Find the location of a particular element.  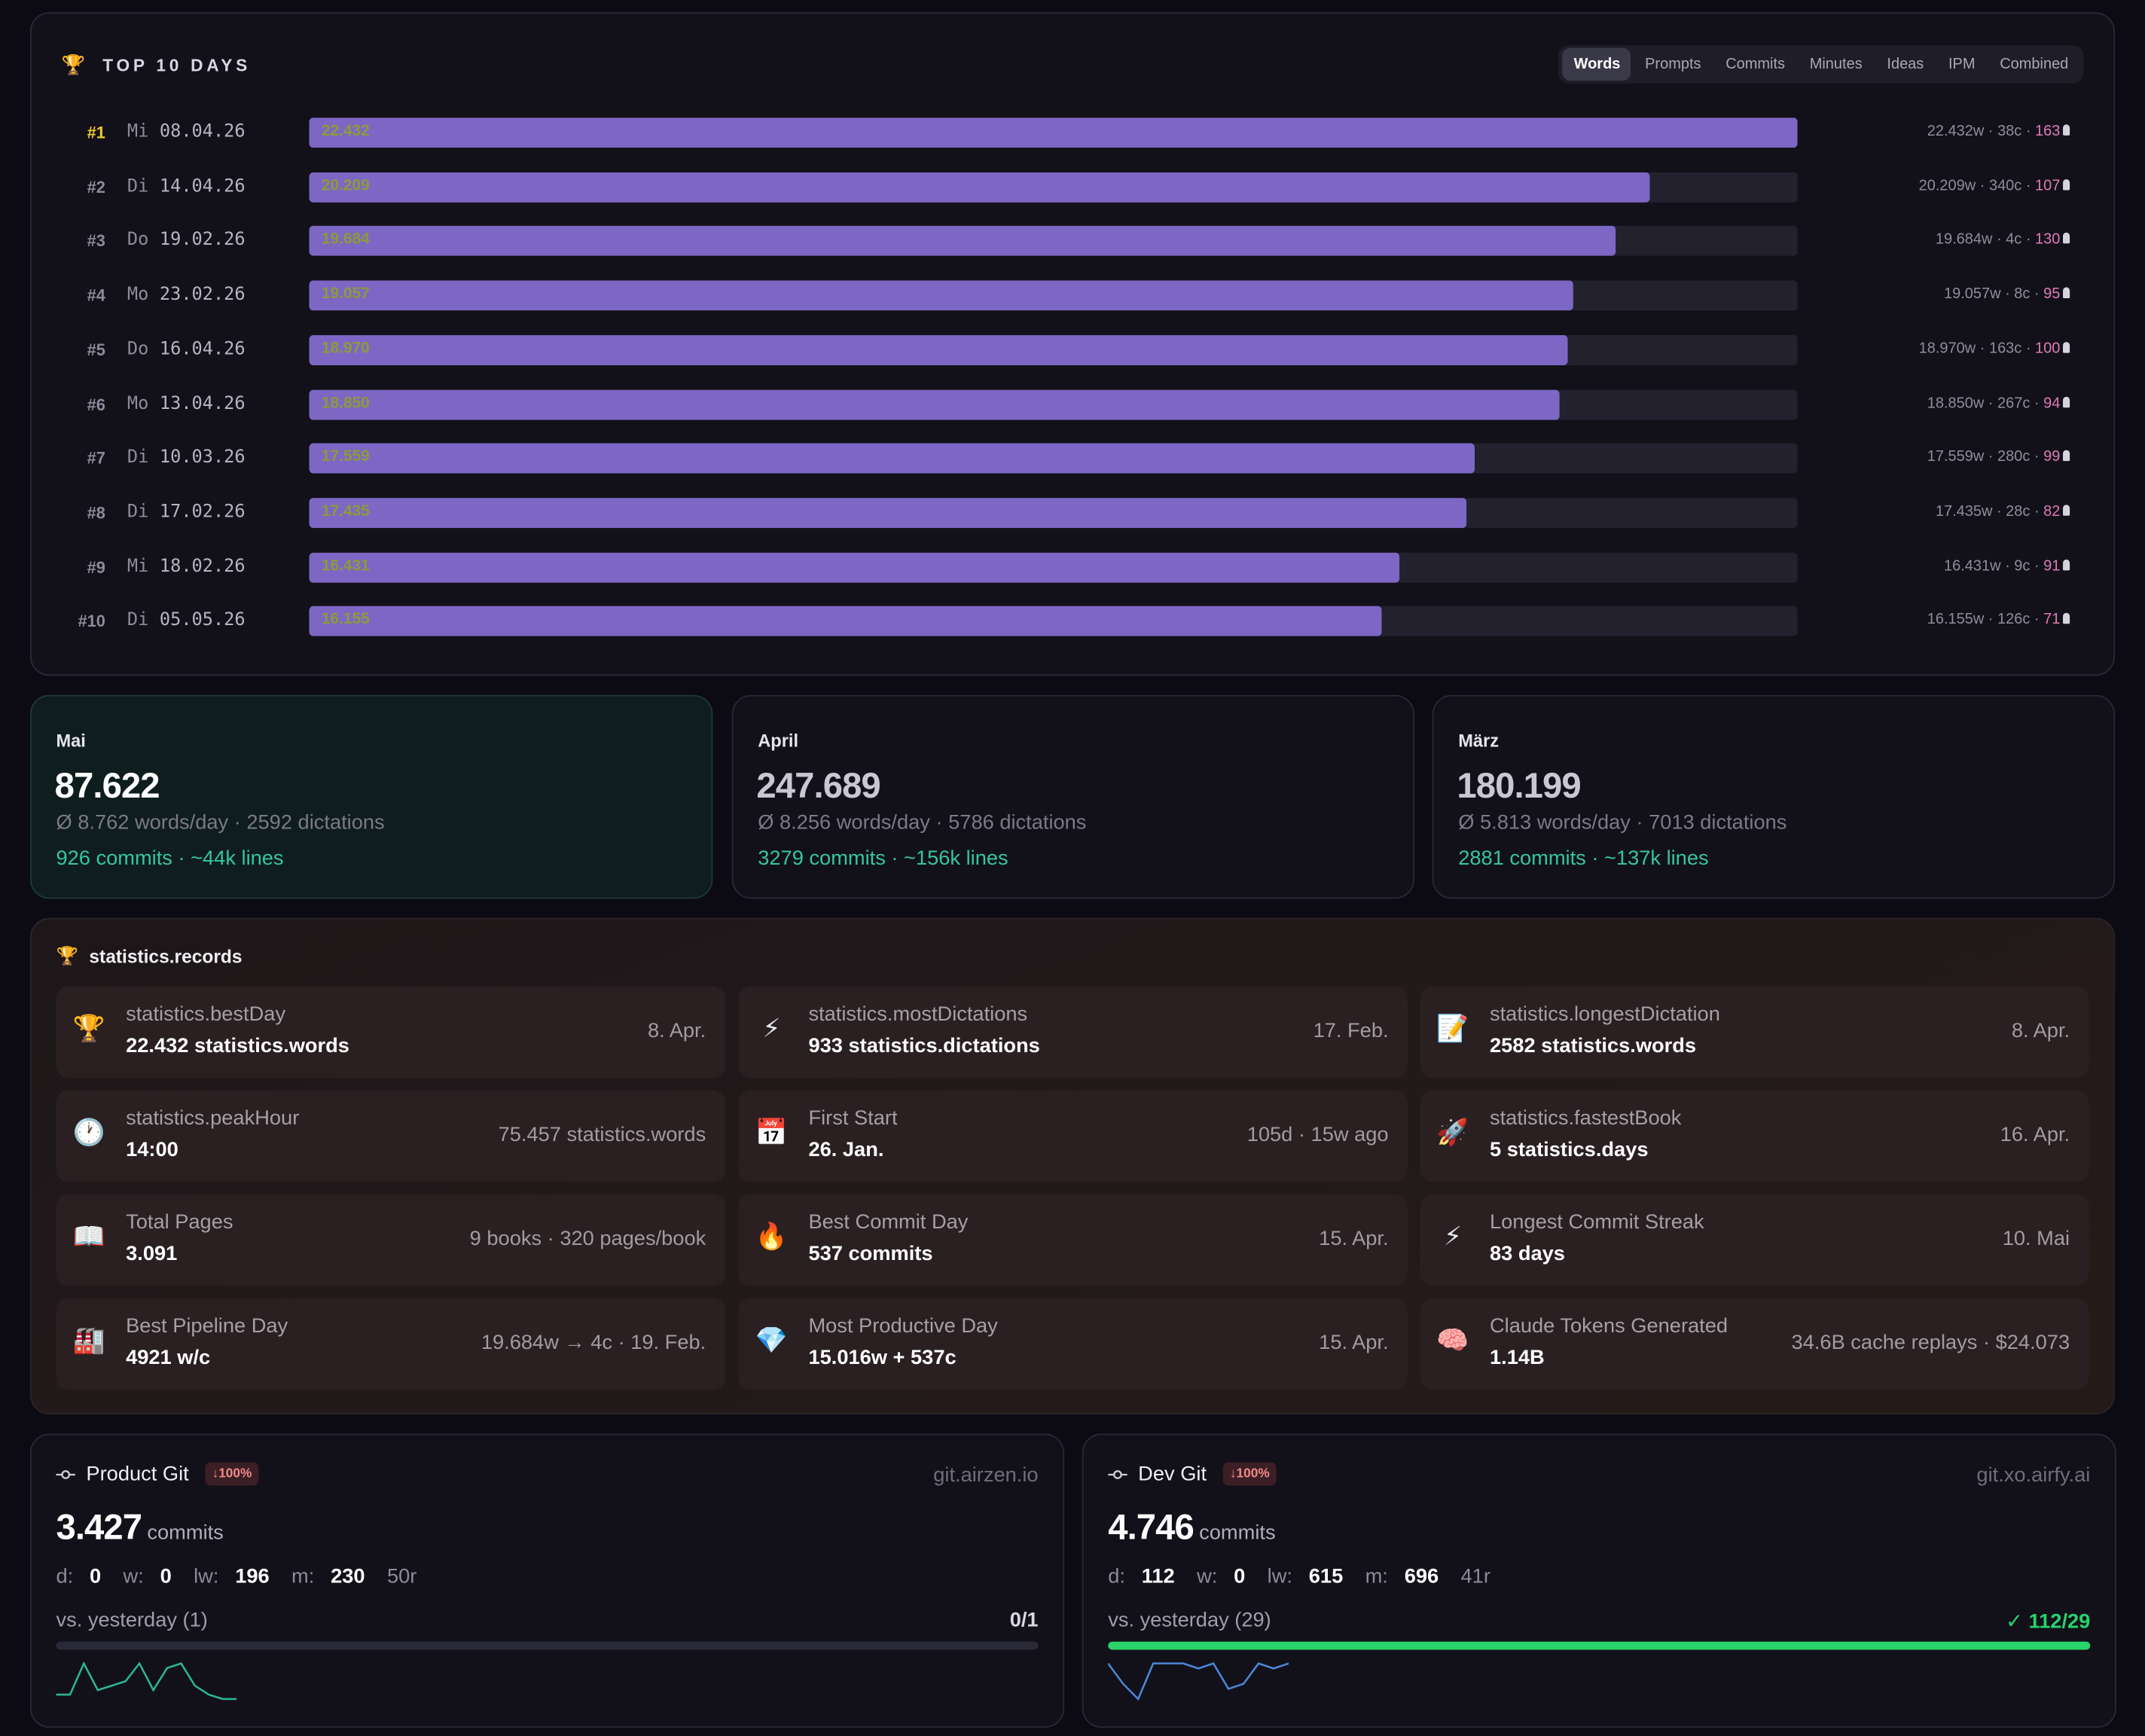

trophy-icon: 🏆 is located at coordinates (75, 64).